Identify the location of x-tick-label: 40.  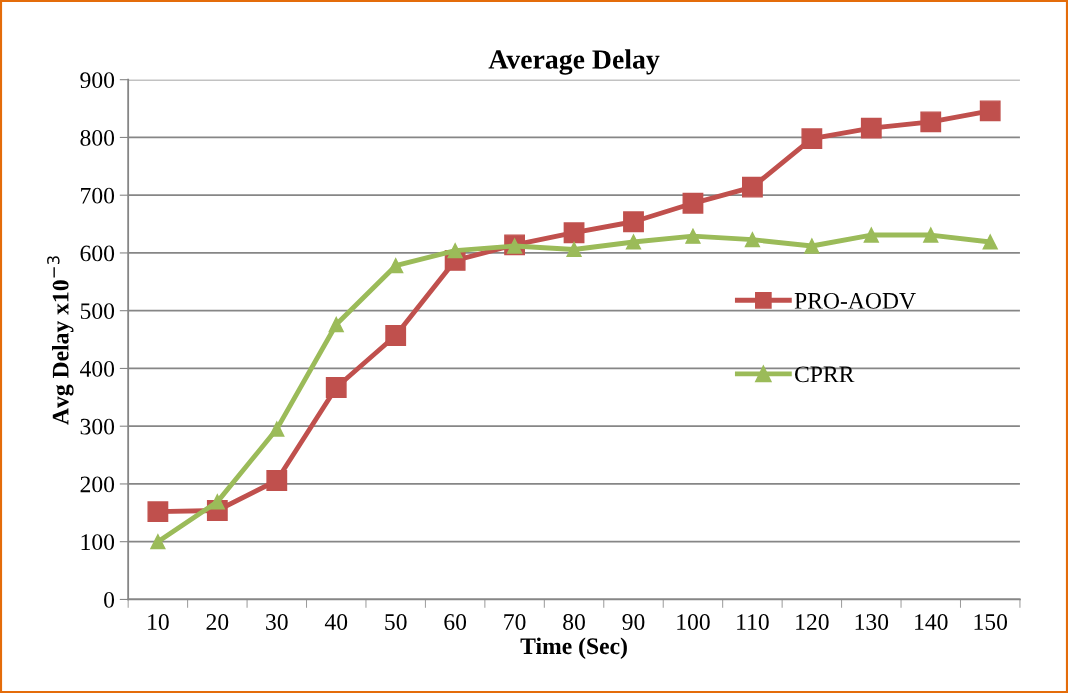
(336, 622).